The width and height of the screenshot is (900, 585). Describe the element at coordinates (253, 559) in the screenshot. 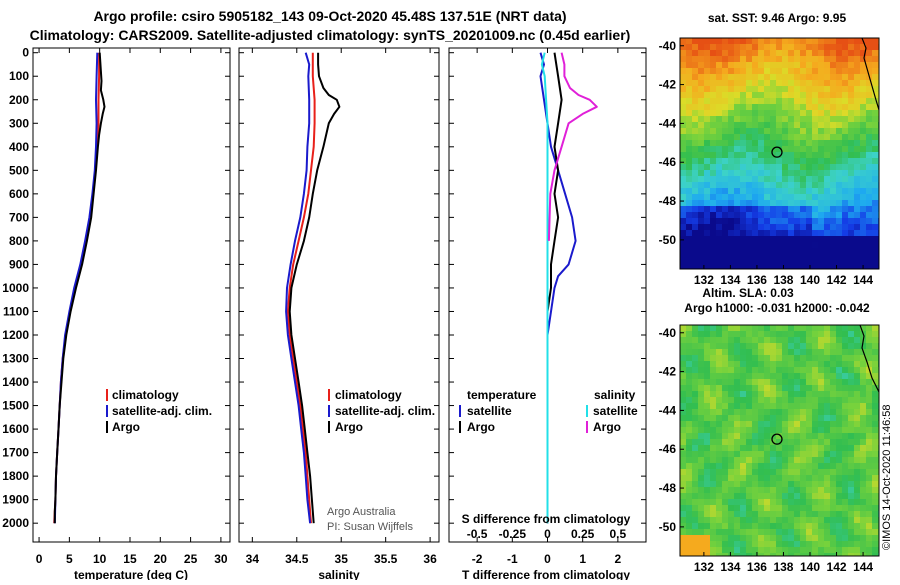

I see `x-tick-label: 34` at that location.